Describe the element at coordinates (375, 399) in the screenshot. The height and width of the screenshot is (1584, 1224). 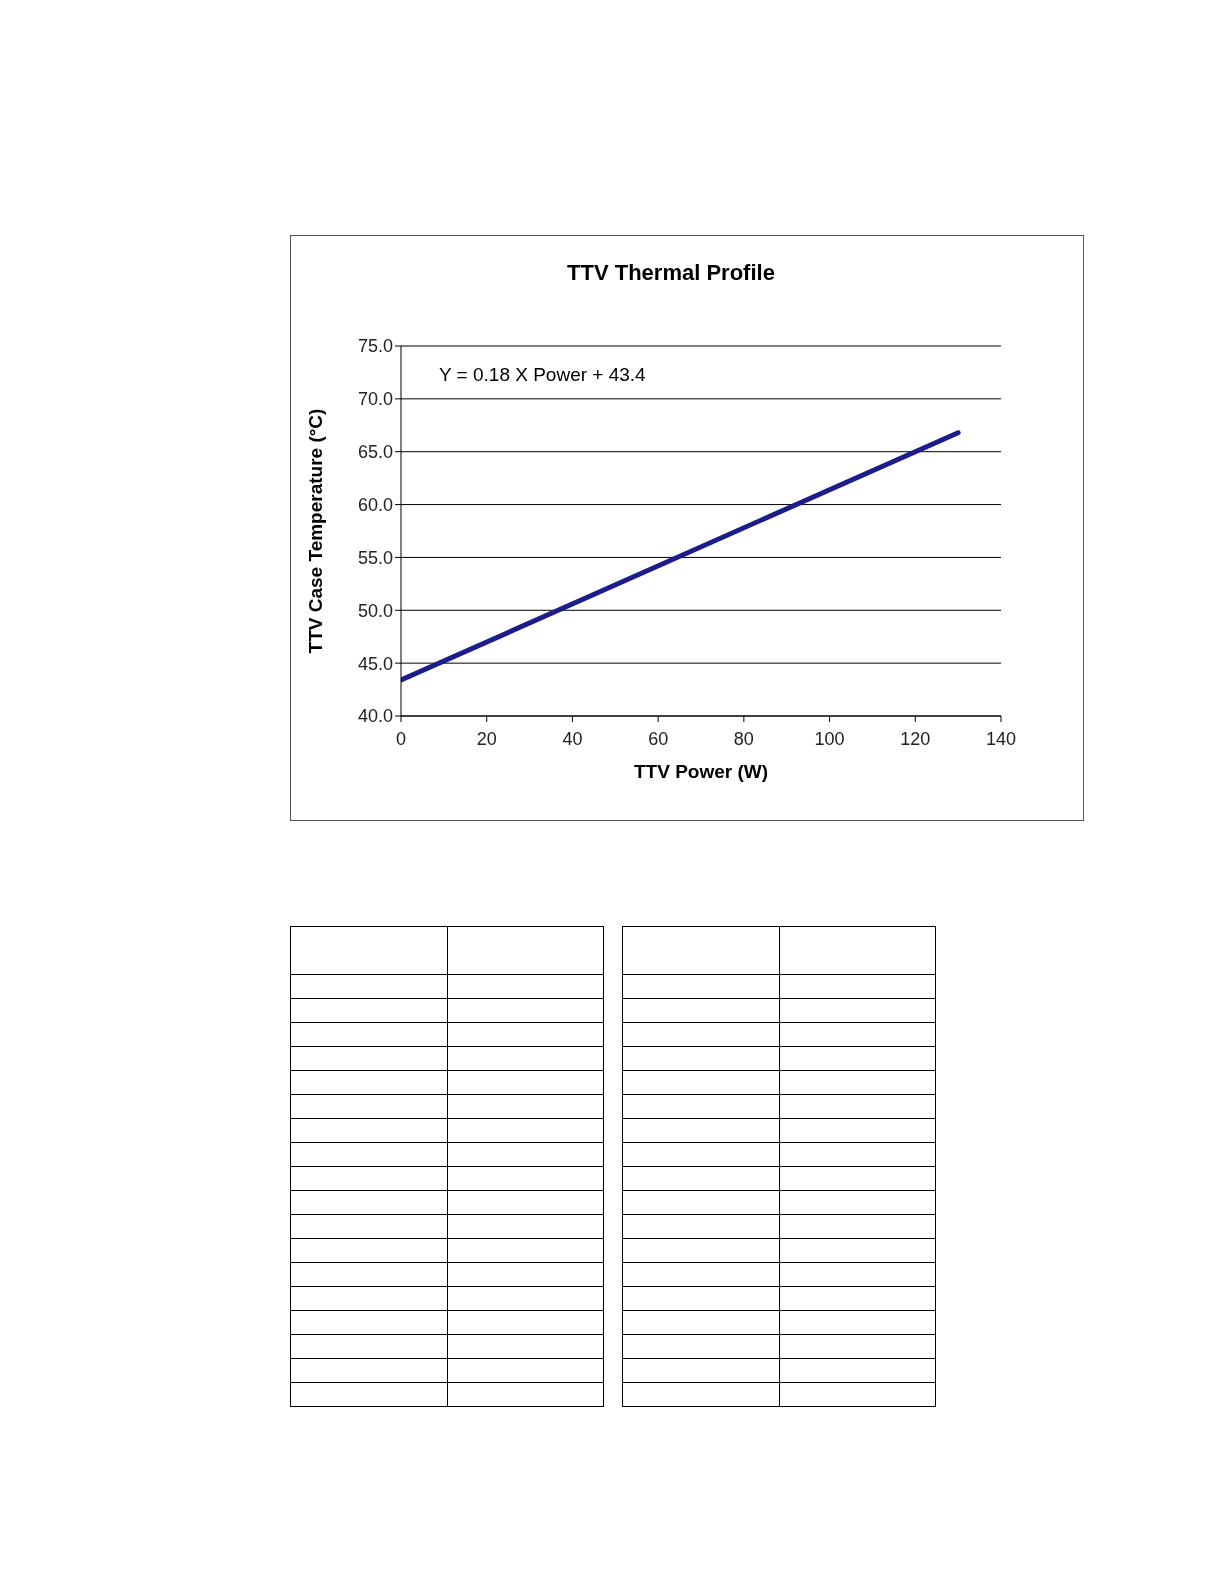
I see `y-tick-label: 70.0` at that location.